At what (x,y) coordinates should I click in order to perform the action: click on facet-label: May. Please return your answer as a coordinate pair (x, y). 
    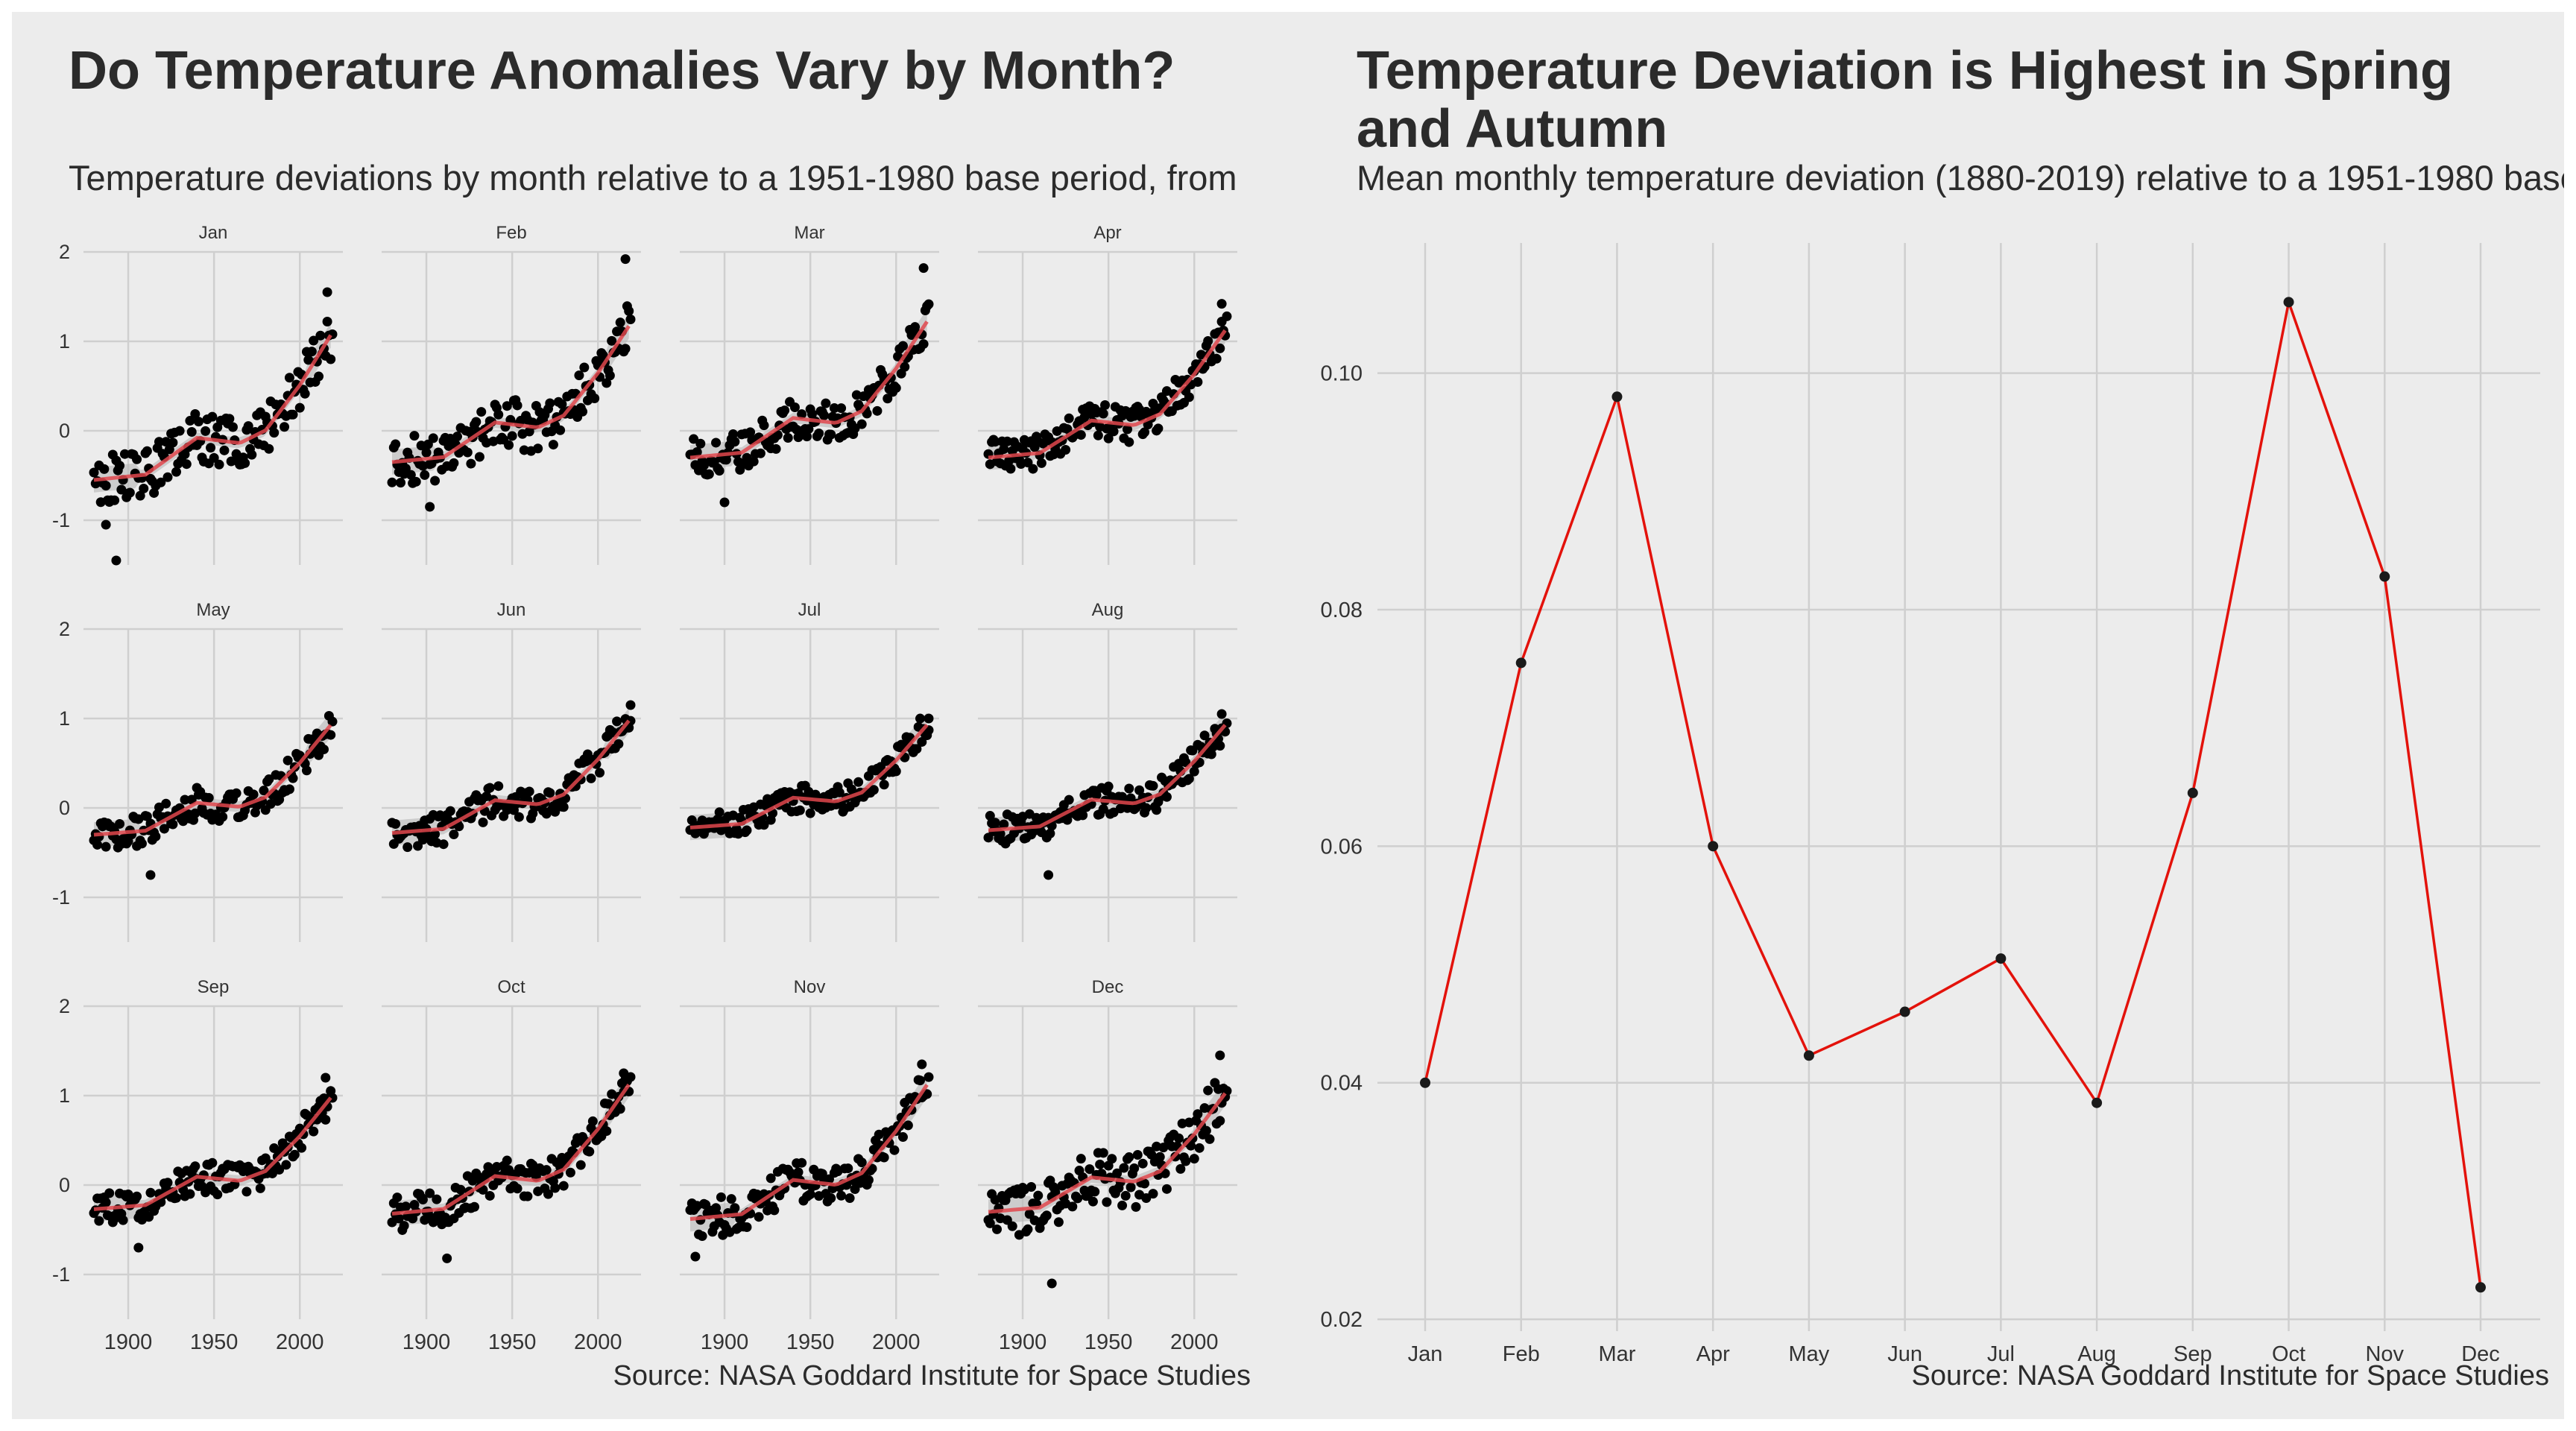
    Looking at the image, I should click on (213, 610).